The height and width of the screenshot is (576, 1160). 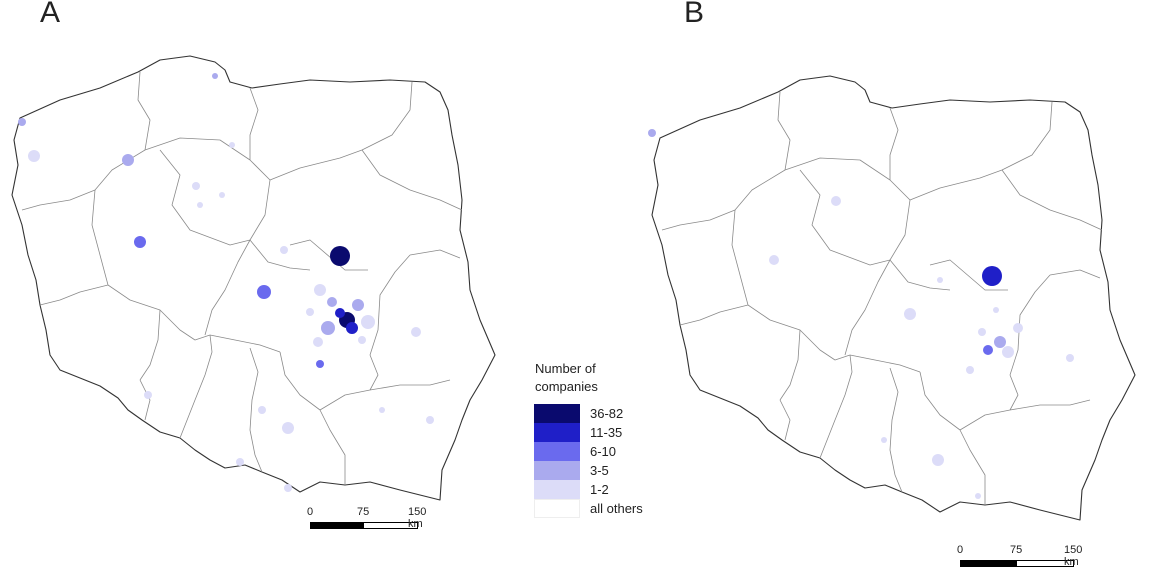 I want to click on scalebar-b: 0 75 150 km, so click(x=1019, y=556).